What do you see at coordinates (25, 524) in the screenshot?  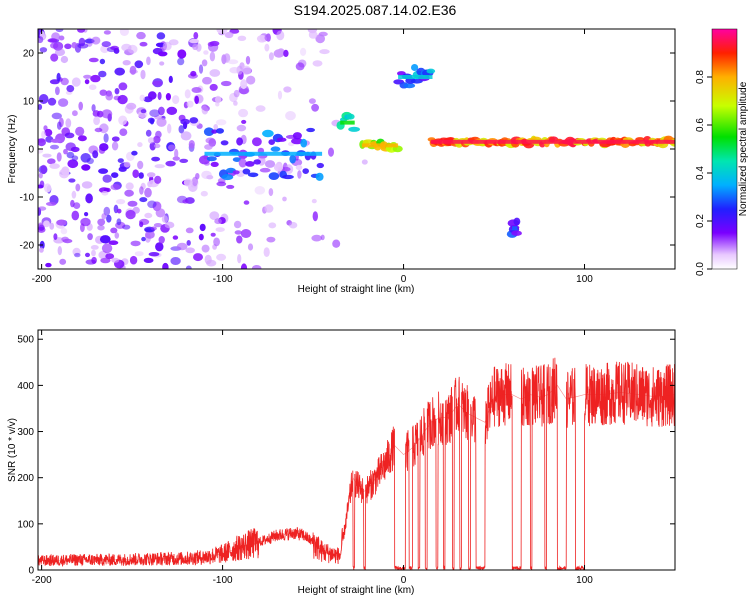 I see `y-tick-label: 100` at bounding box center [25, 524].